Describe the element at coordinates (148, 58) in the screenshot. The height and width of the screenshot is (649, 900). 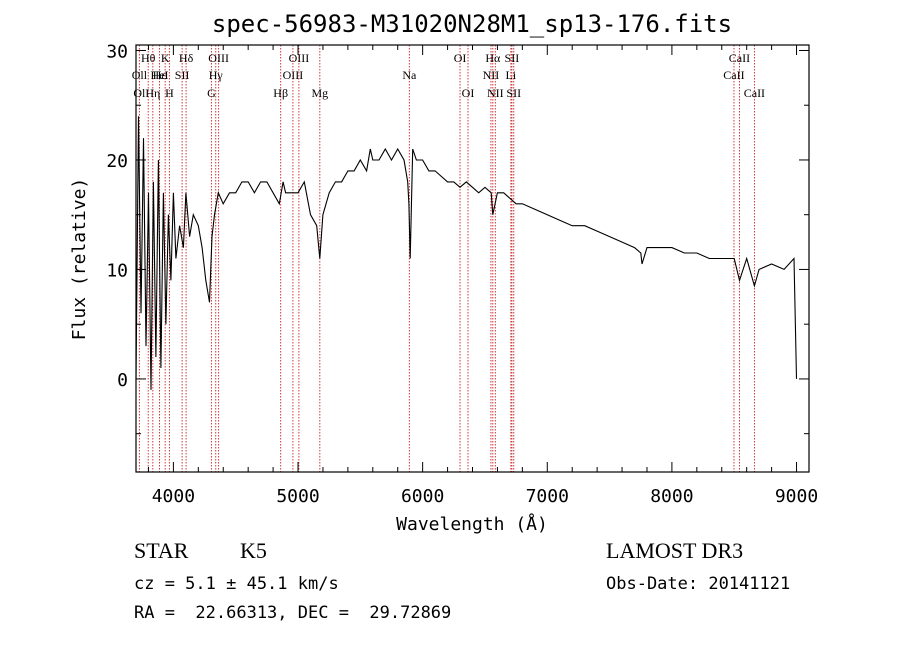
I see `line-marker-label: Hθ` at that location.